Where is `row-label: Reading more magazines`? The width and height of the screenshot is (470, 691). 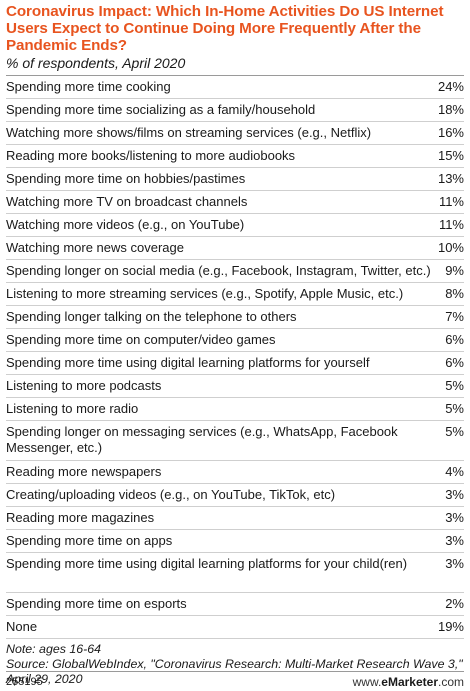
row-label: Reading more magazines is located at coordinates (80, 517).